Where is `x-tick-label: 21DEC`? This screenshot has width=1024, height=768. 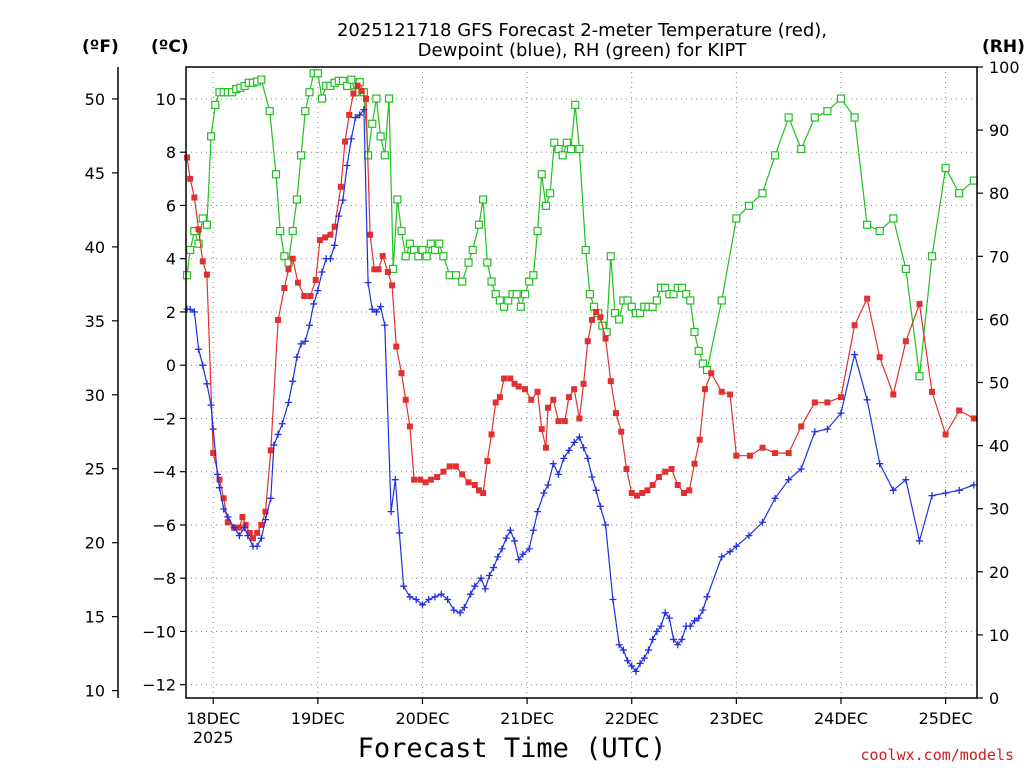 x-tick-label: 21DEC is located at coordinates (527, 718).